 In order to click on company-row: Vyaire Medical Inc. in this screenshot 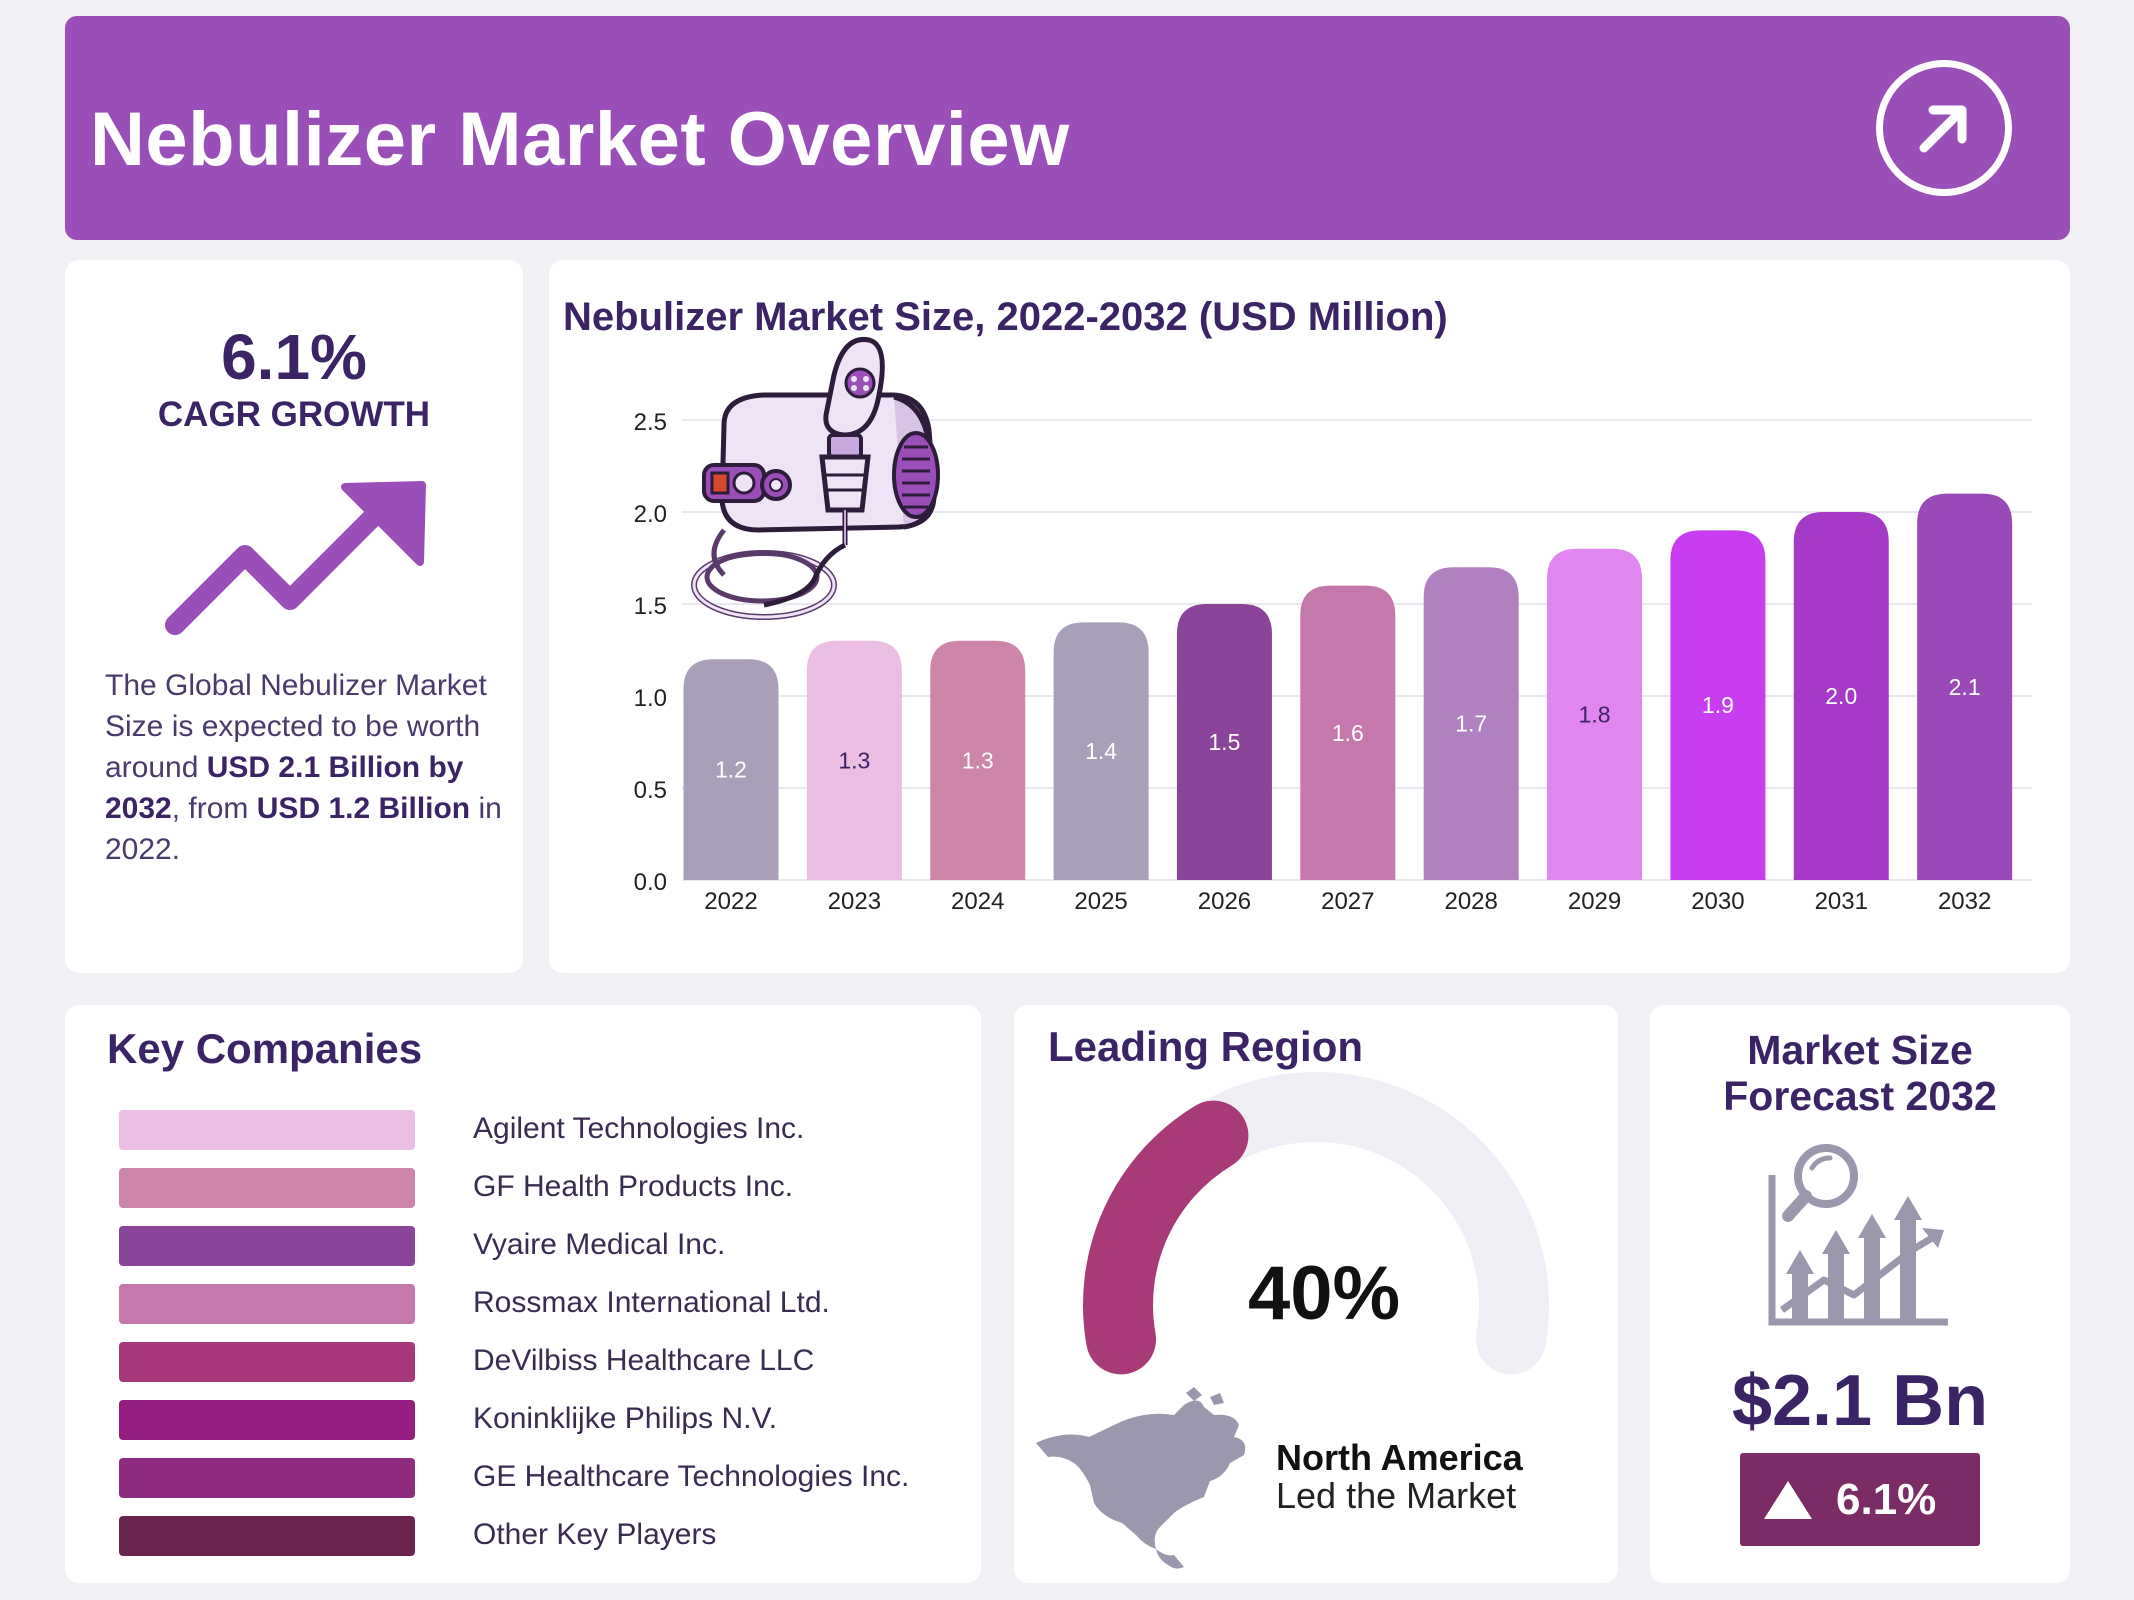, I will do `click(544, 1246)`.